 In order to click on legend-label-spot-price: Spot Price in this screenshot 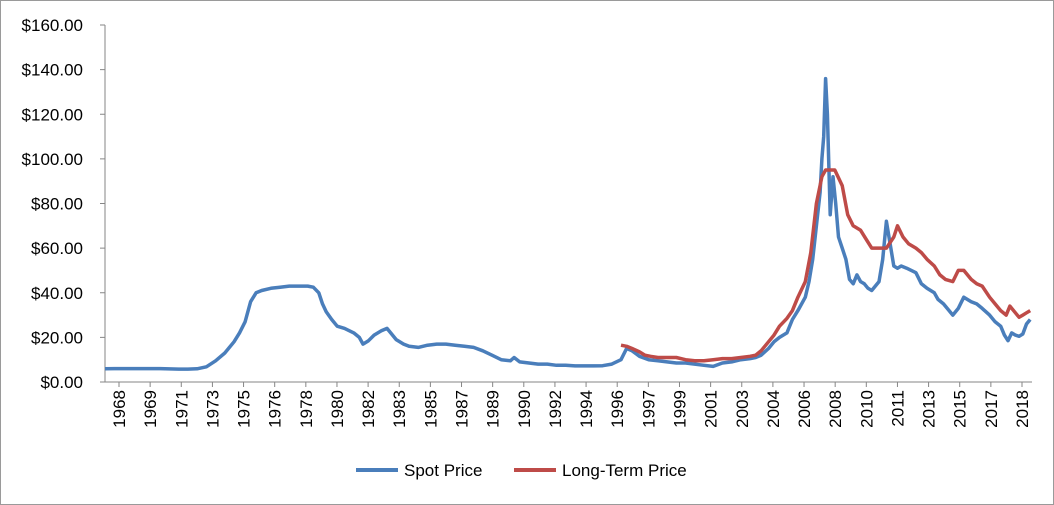, I will do `click(443, 470)`.